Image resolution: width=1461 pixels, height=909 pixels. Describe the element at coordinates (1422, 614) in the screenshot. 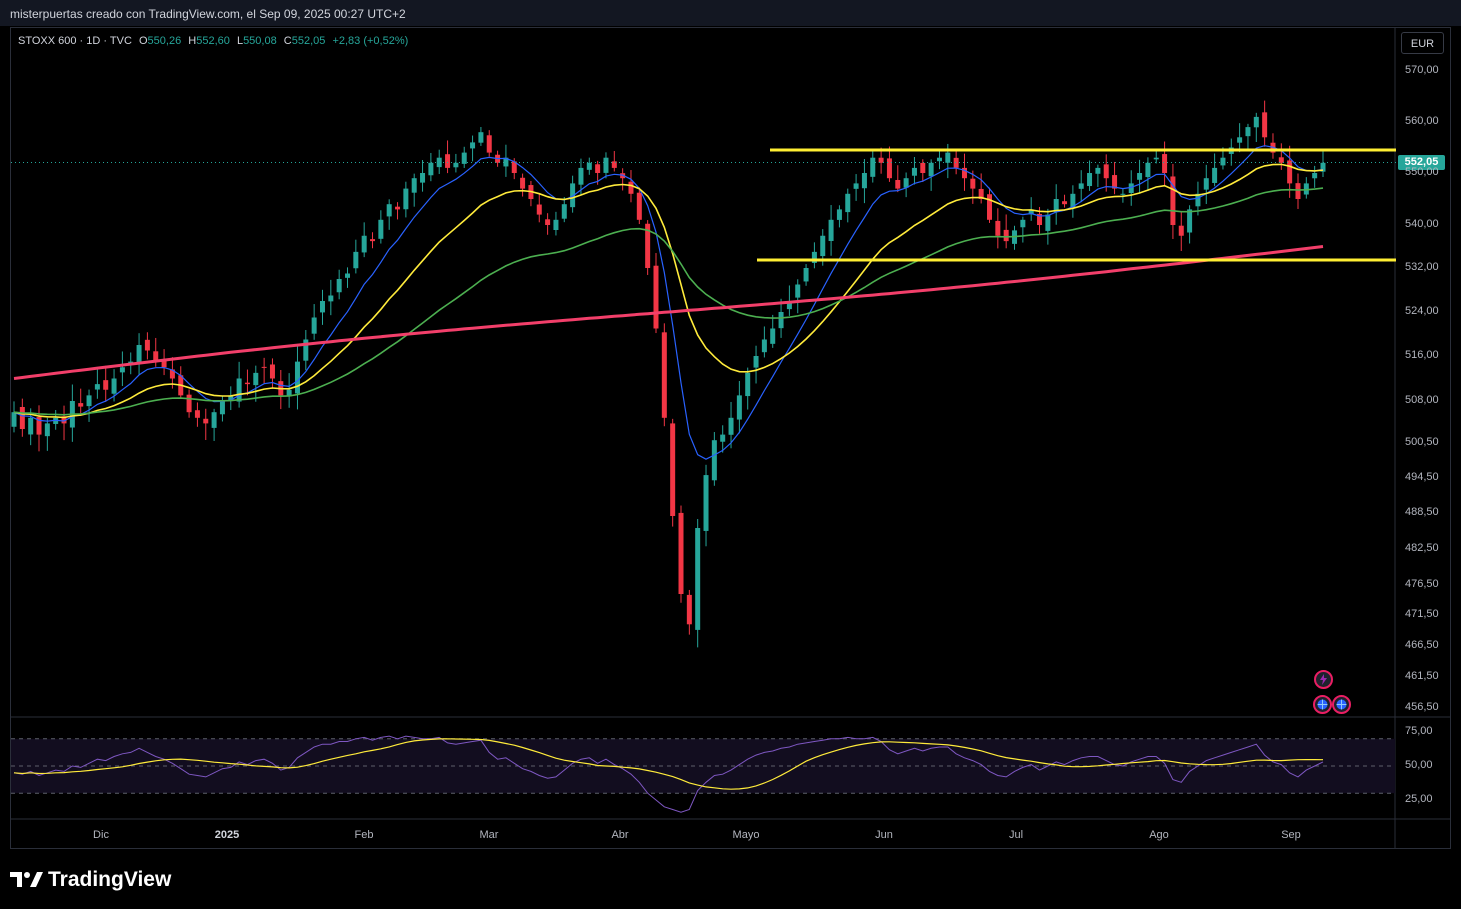

I see `price-tick-label: 471,50` at that location.